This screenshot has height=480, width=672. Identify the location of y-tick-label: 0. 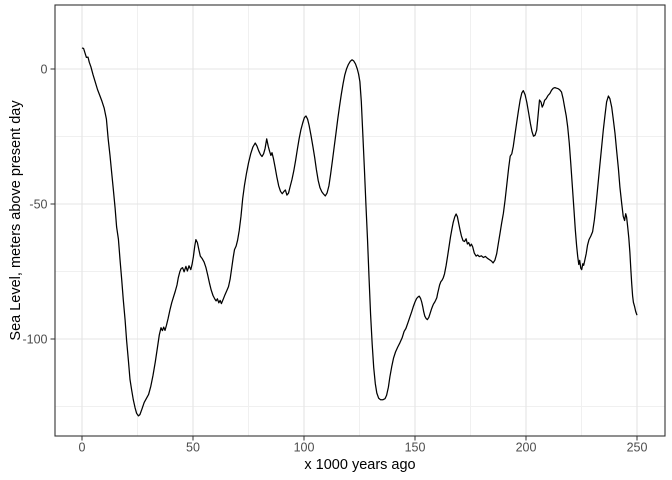
(44, 69).